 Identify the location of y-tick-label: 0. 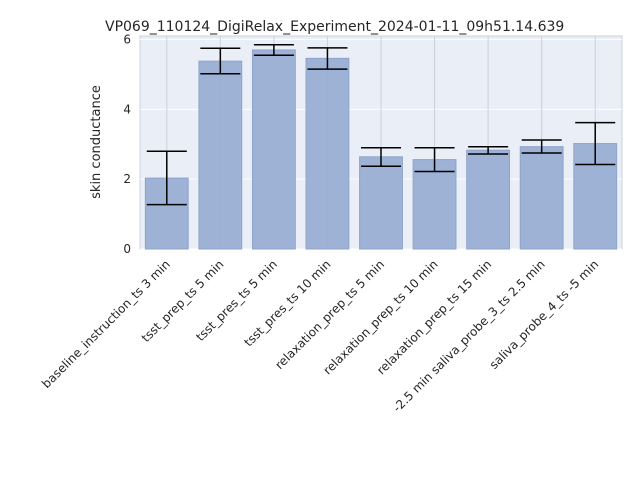
(127, 249).